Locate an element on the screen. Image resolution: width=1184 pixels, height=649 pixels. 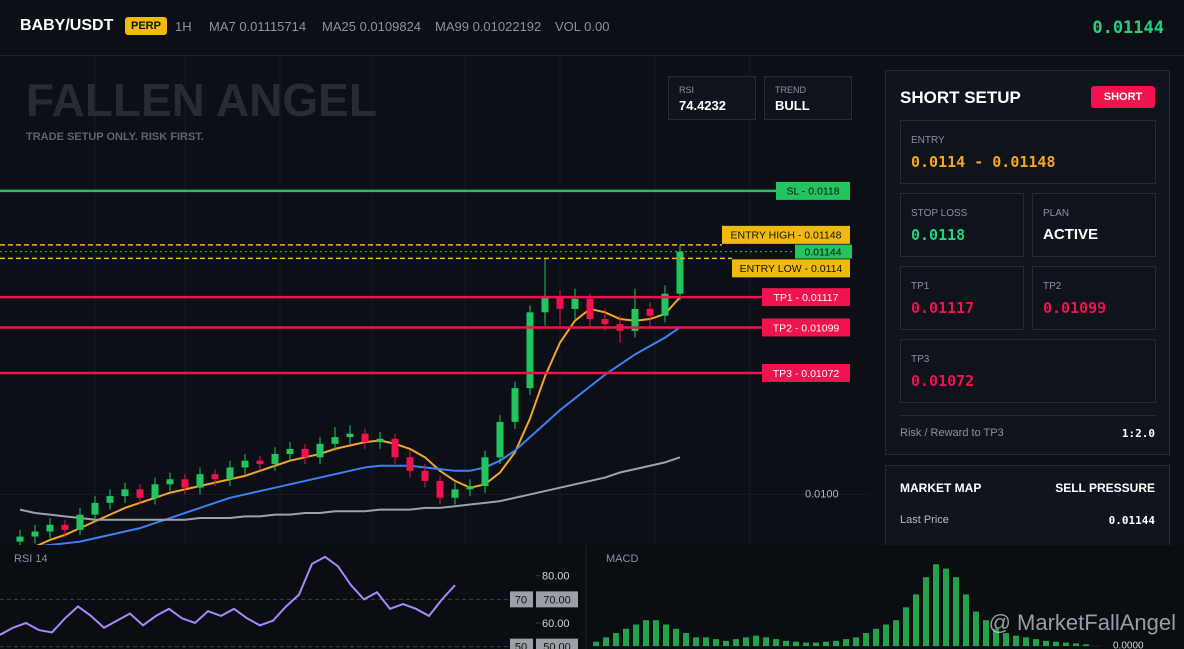
rr-label: Risk / Reward to TP3 is located at coordinates (952, 433).